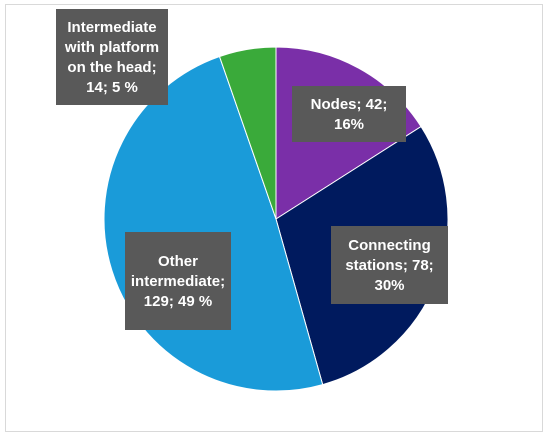  What do you see at coordinates (112, 87) in the screenshot?
I see `data-label-line: 14; 5 %` at bounding box center [112, 87].